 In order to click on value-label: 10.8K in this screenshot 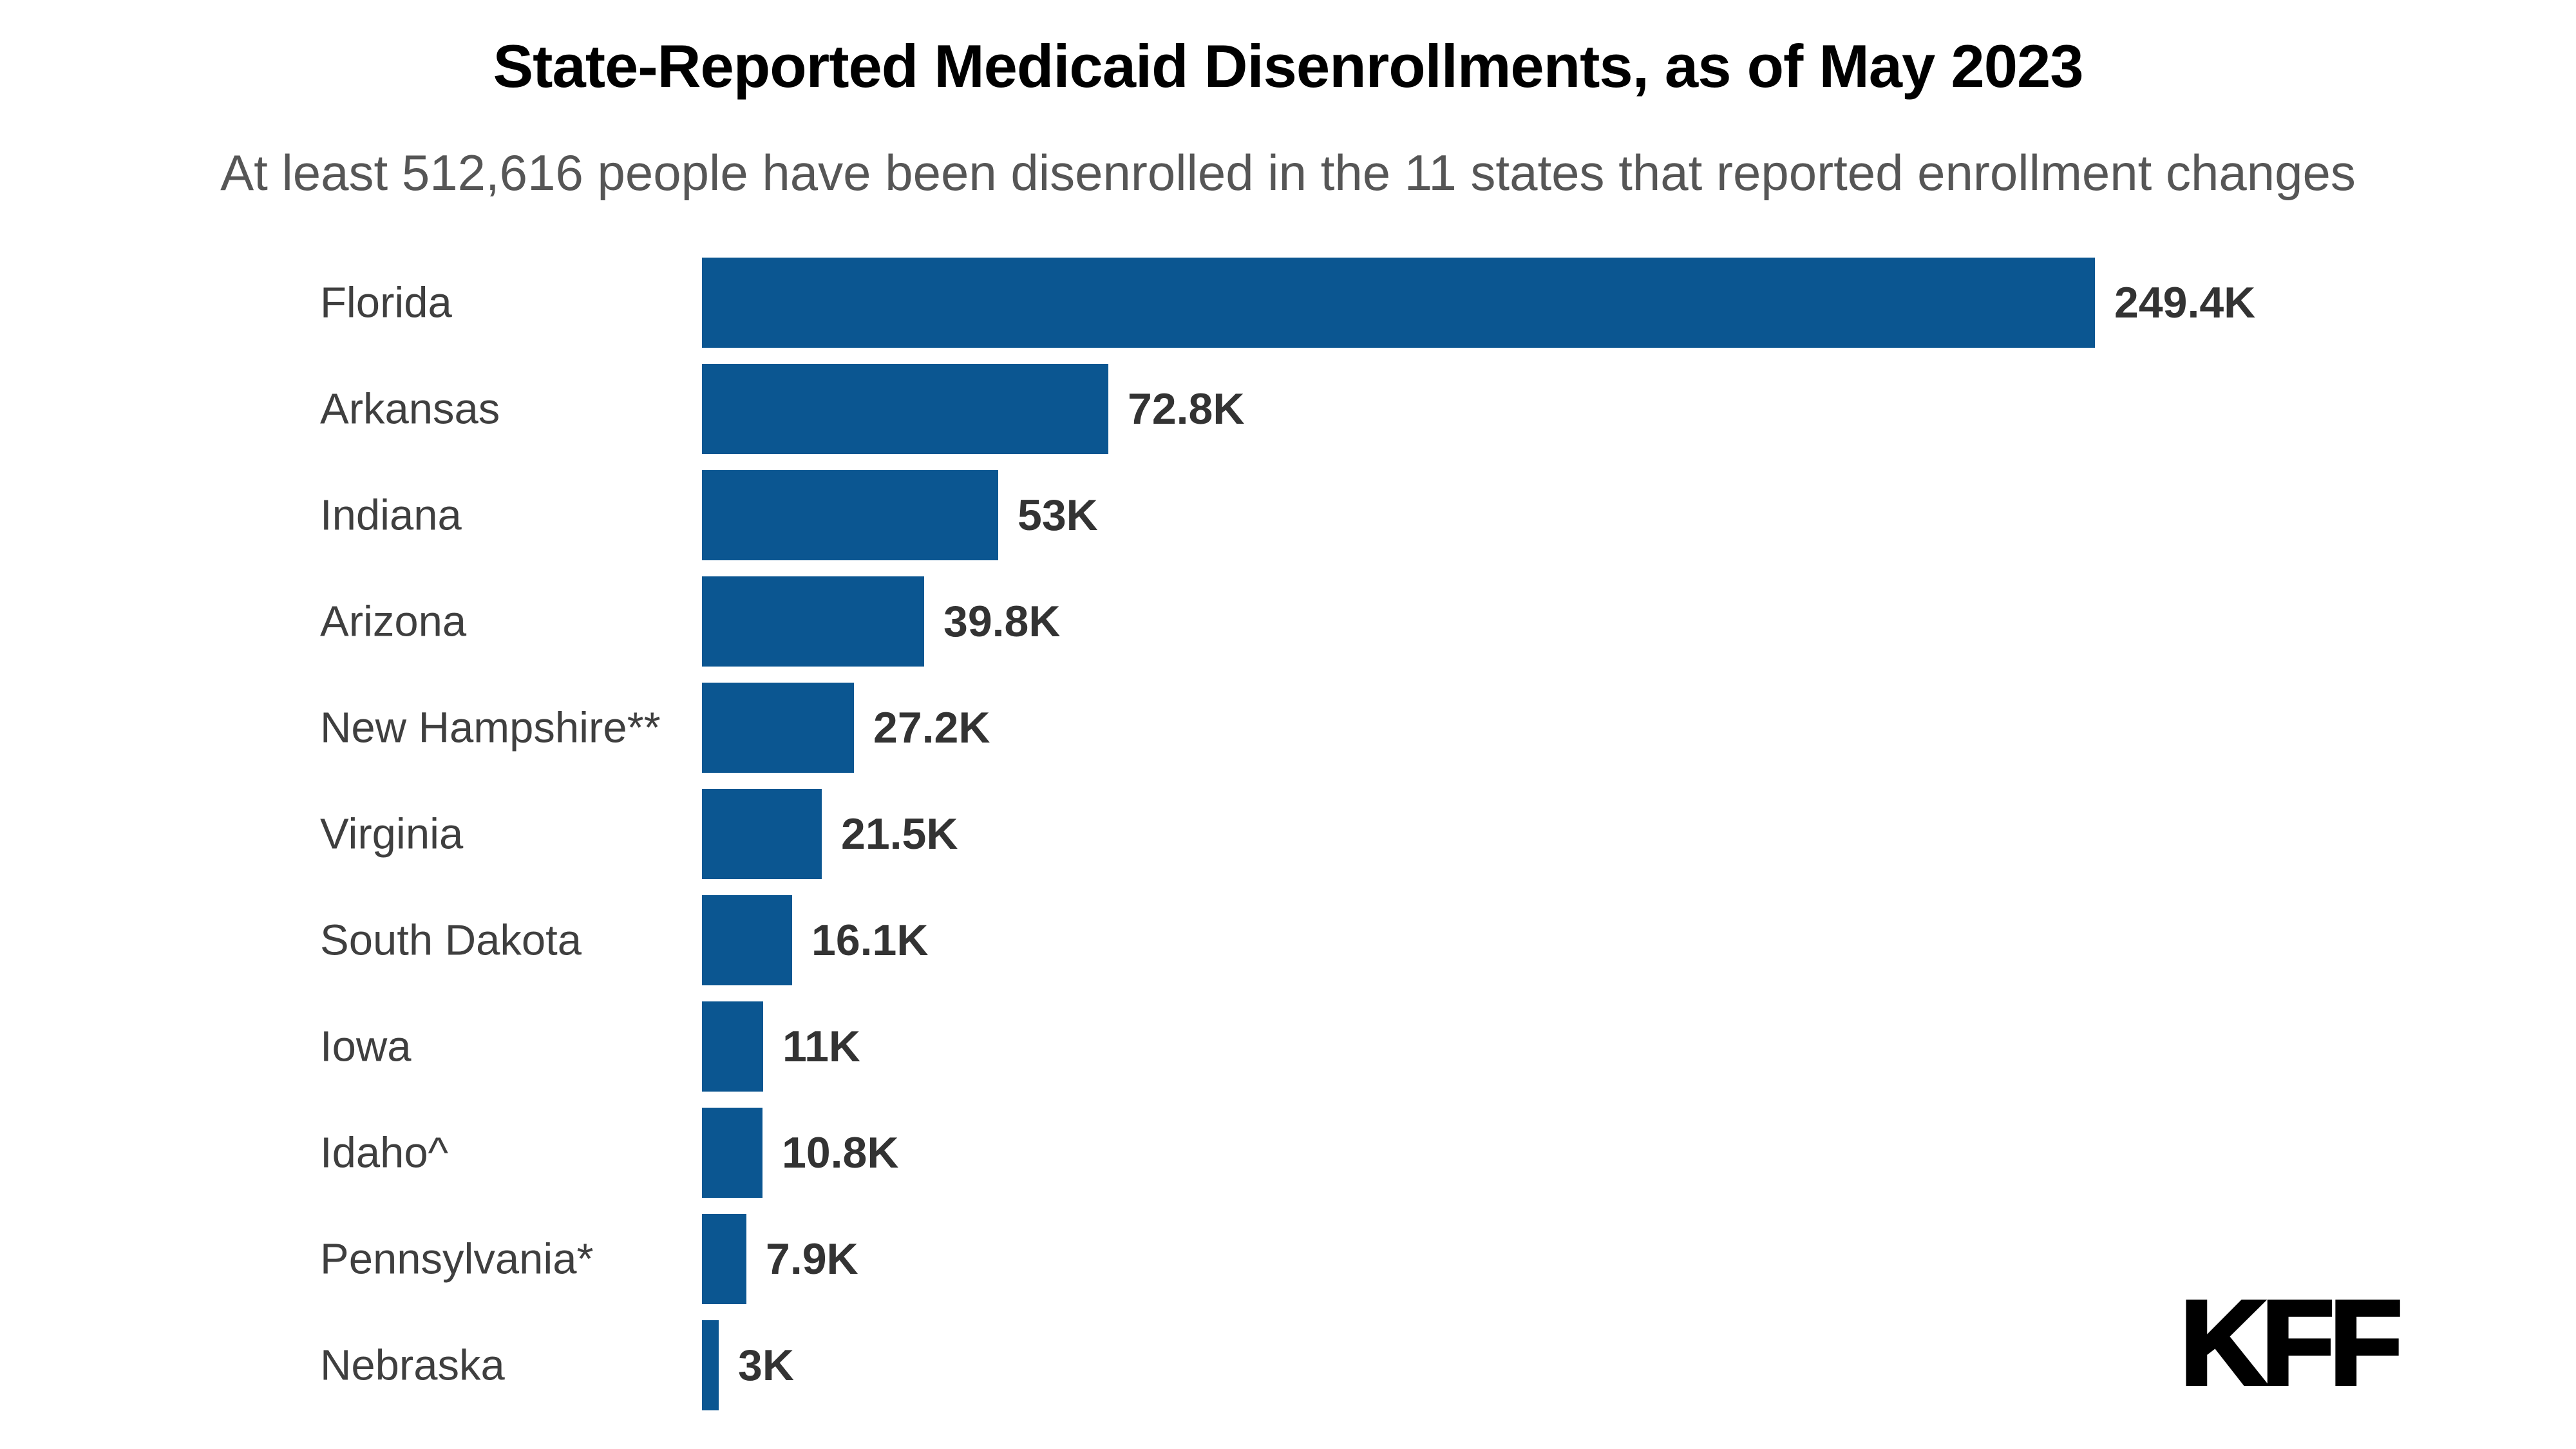, I will do `click(841, 1153)`.